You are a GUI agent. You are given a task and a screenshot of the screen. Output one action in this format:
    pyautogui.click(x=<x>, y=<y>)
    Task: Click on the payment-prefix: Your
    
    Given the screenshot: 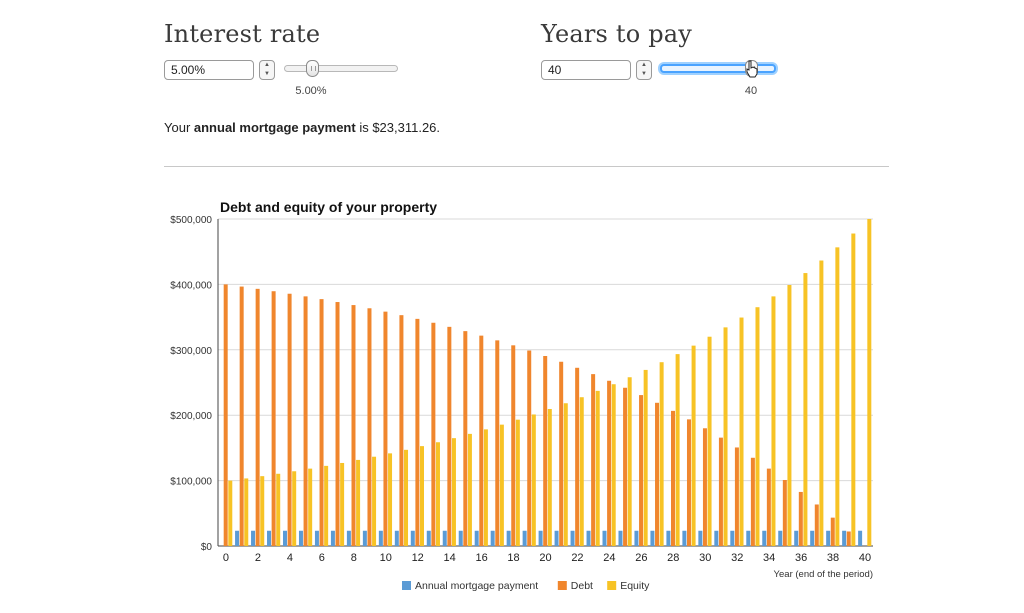 What is the action you would take?
    pyautogui.click(x=179, y=127)
    